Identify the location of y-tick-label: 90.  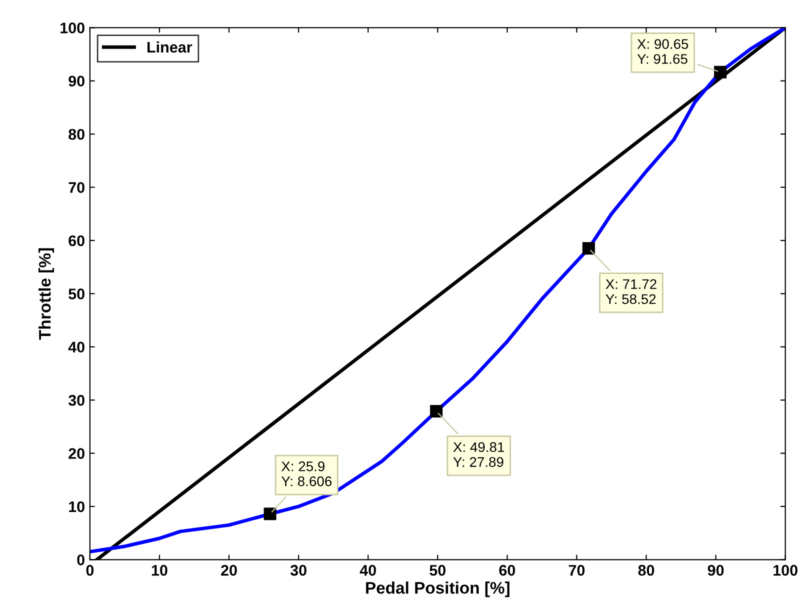
(76, 81).